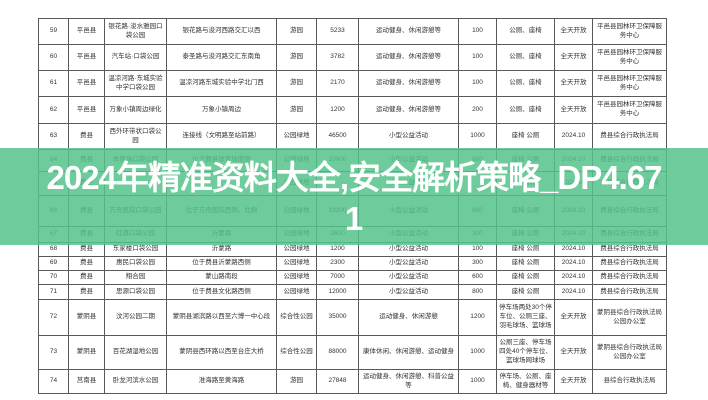 This screenshot has height=400, width=708. Describe the element at coordinates (221, 292) in the screenshot. I see `table-cell: 位于费县文化路西侧` at that location.